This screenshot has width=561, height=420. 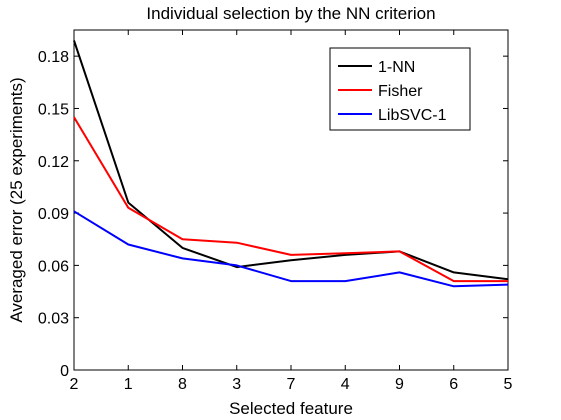 I want to click on y-axis-label: Averaged error (25 experiments), so click(x=16, y=199).